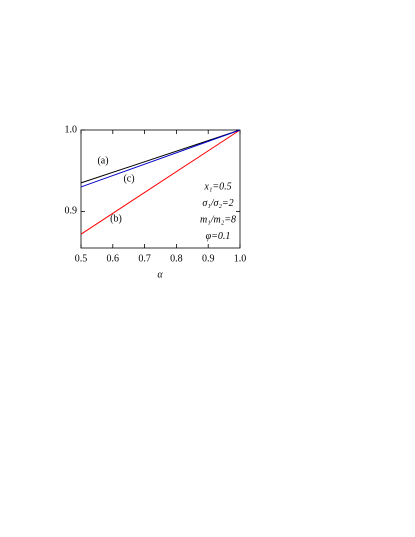 The width and height of the screenshot is (415, 537). I want to click on y-tick-label: 0.9, so click(71, 211).